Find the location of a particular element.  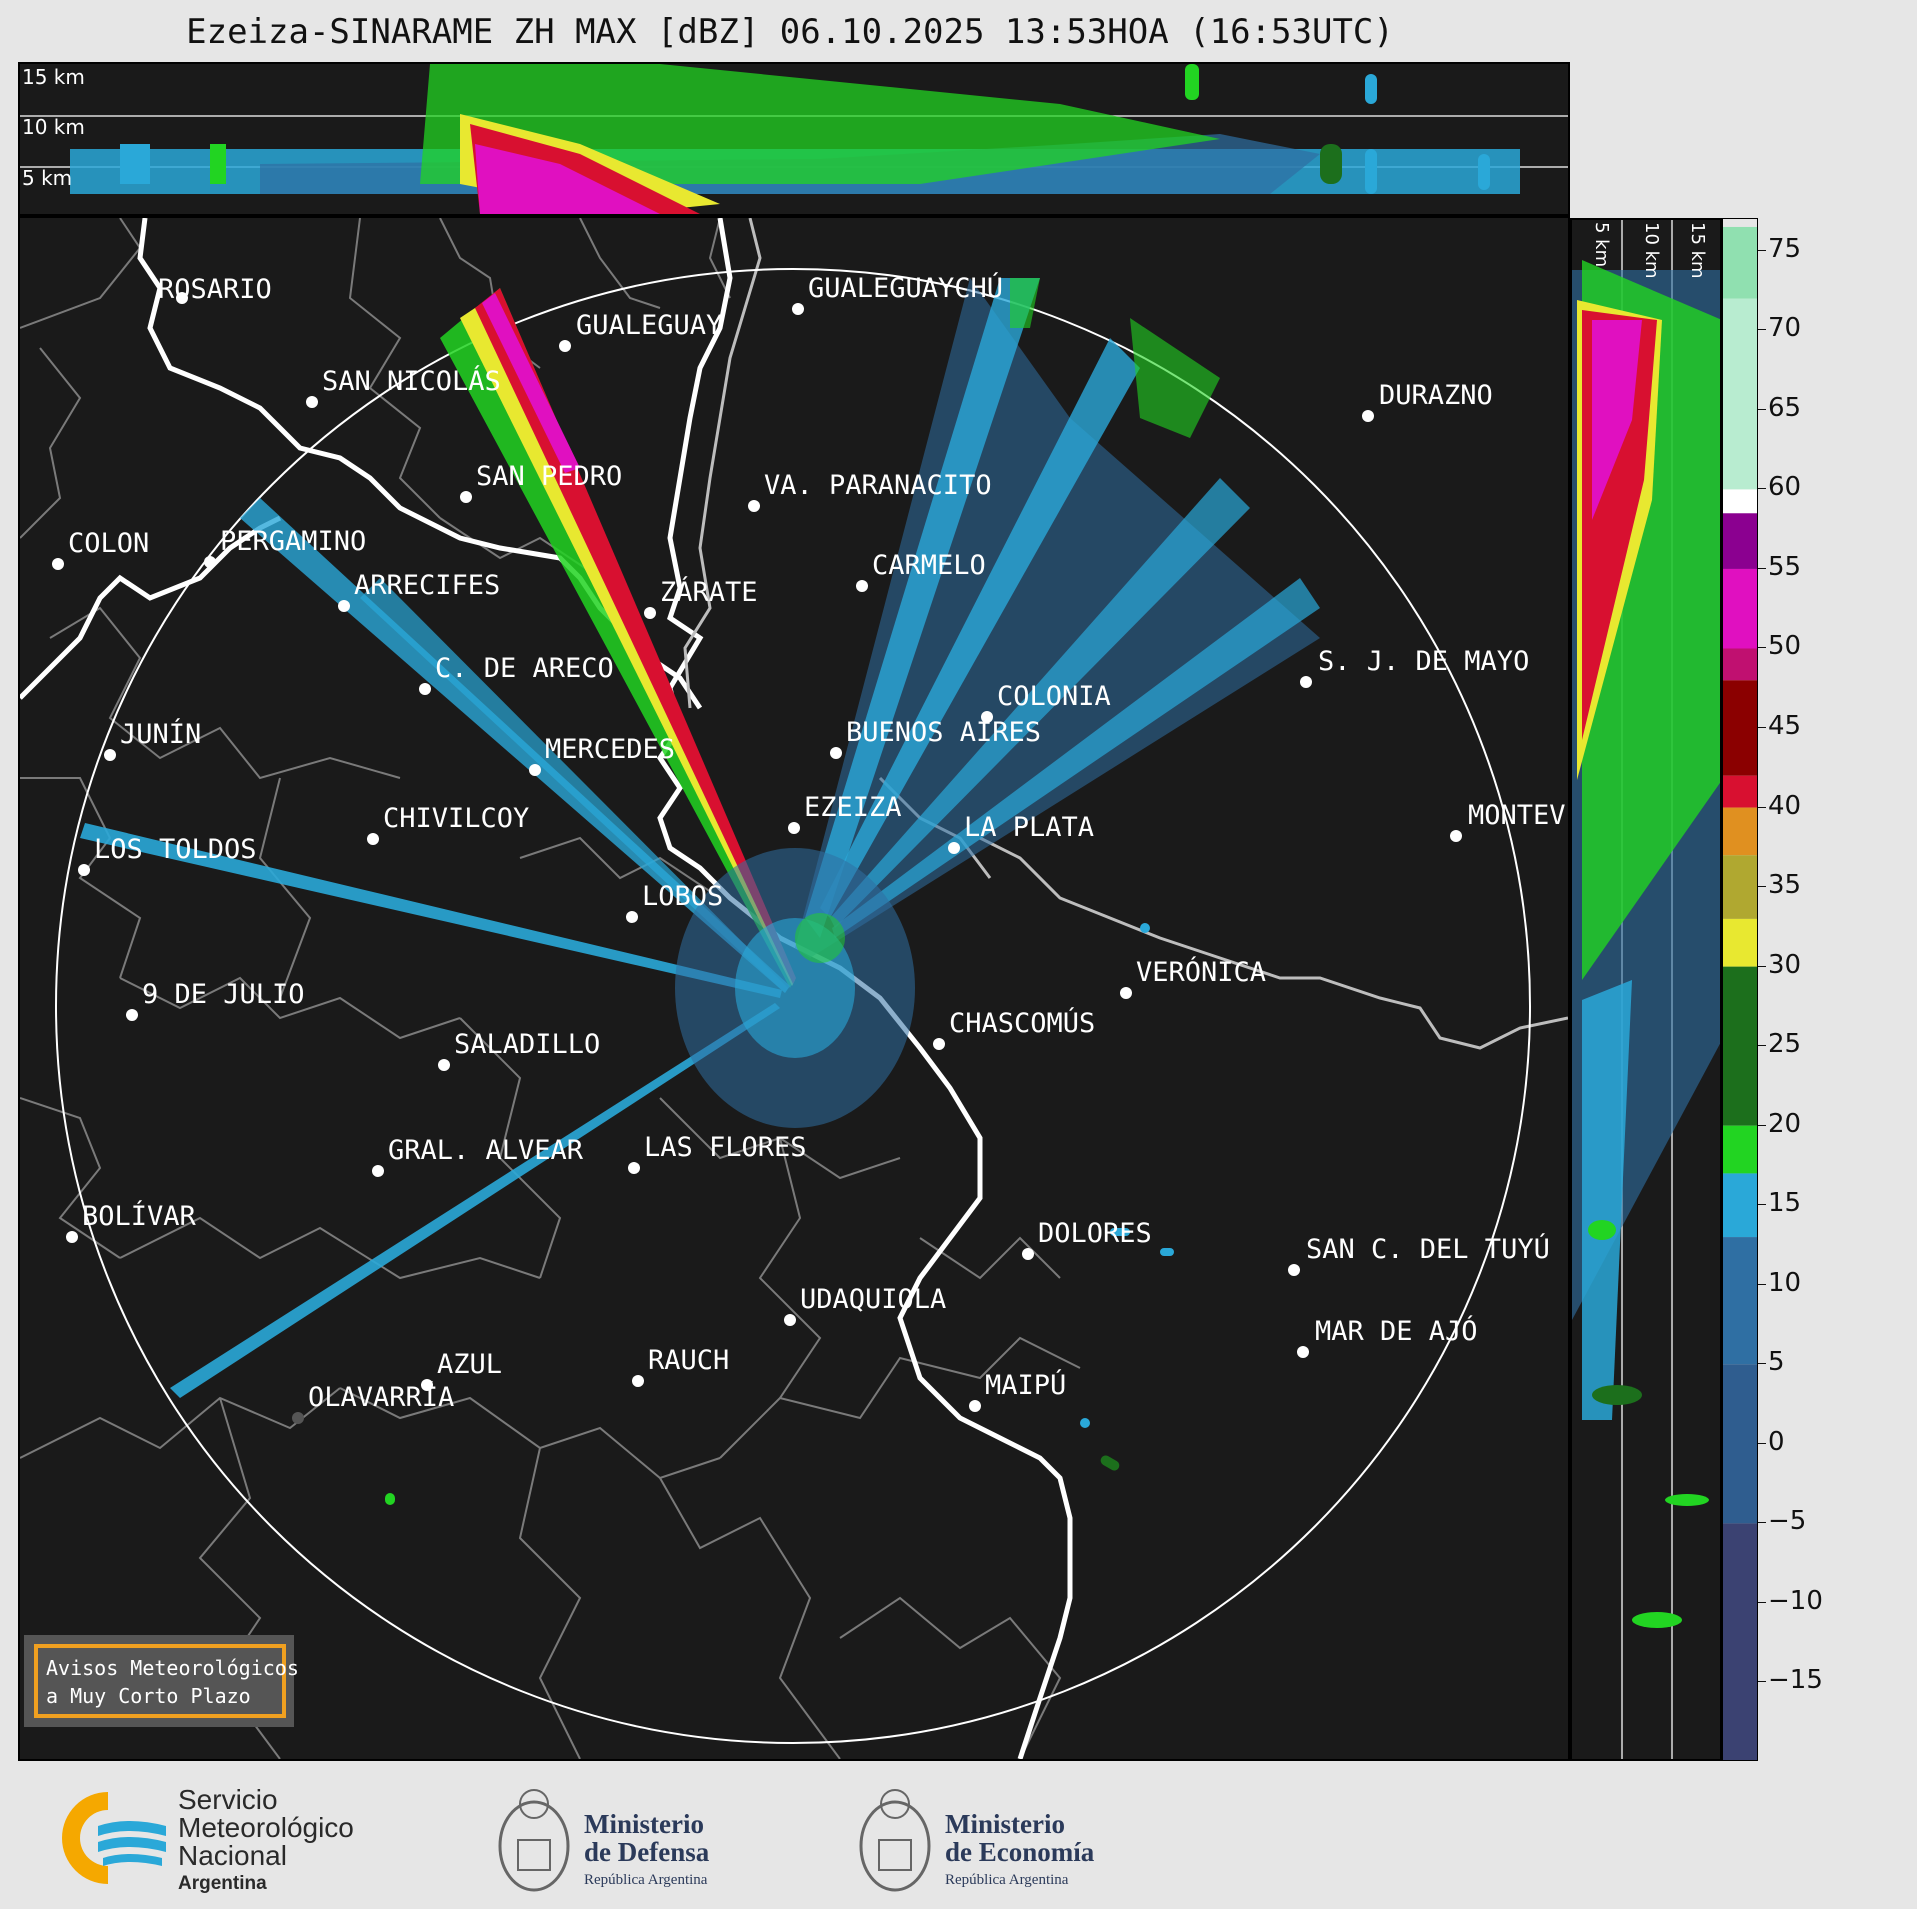

city-label: CARMELO is located at coordinates (929, 565).